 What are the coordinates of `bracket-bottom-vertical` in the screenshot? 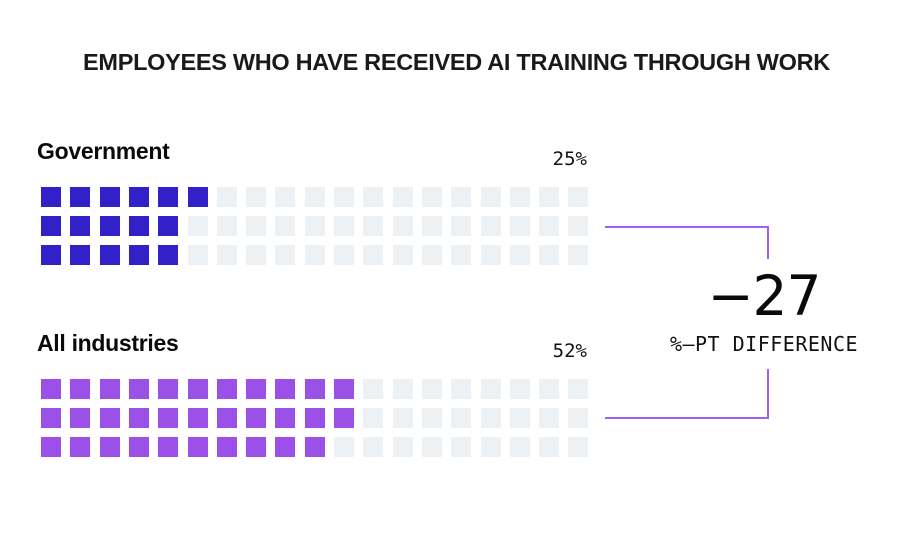 It's located at (768, 394).